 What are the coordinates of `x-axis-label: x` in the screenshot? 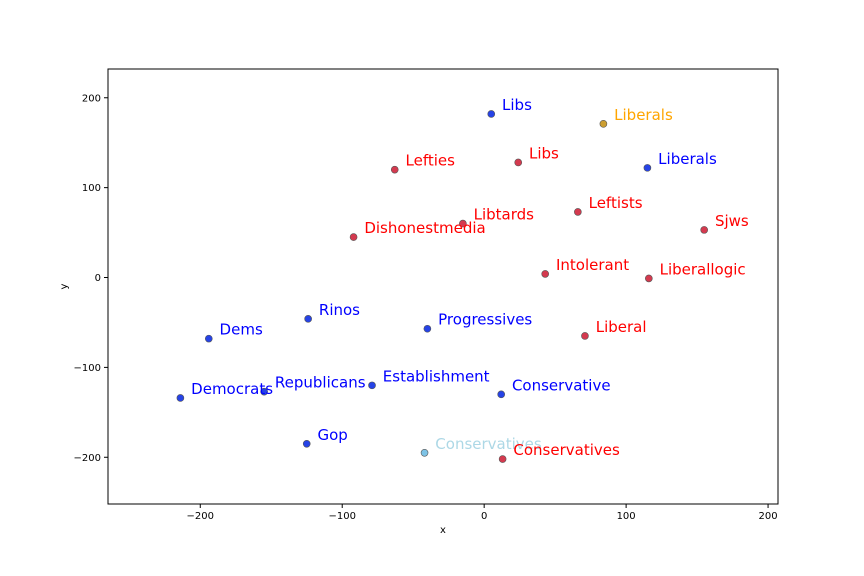 It's located at (443, 530).